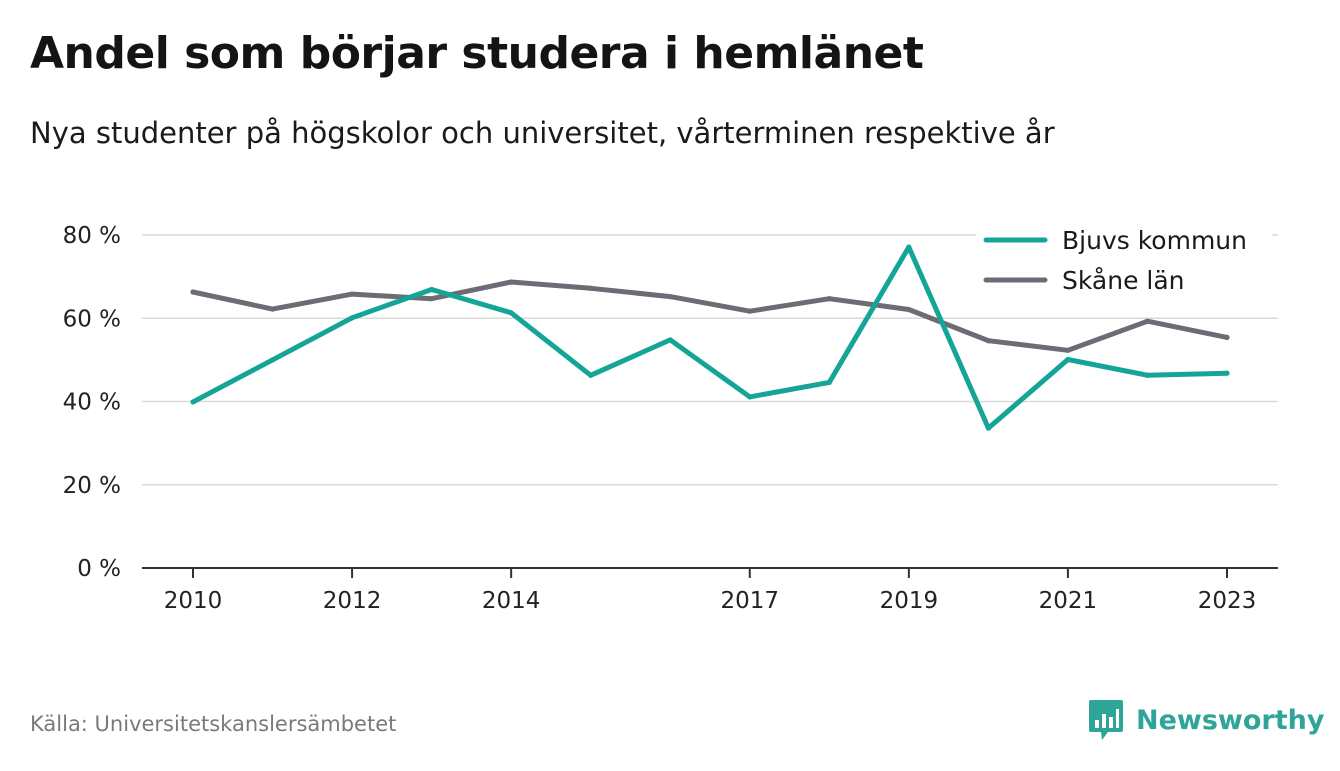 The width and height of the screenshot is (1340, 771). What do you see at coordinates (477, 53) in the screenshot?
I see `chart-title: Andel som börjar studera i hemlänet` at bounding box center [477, 53].